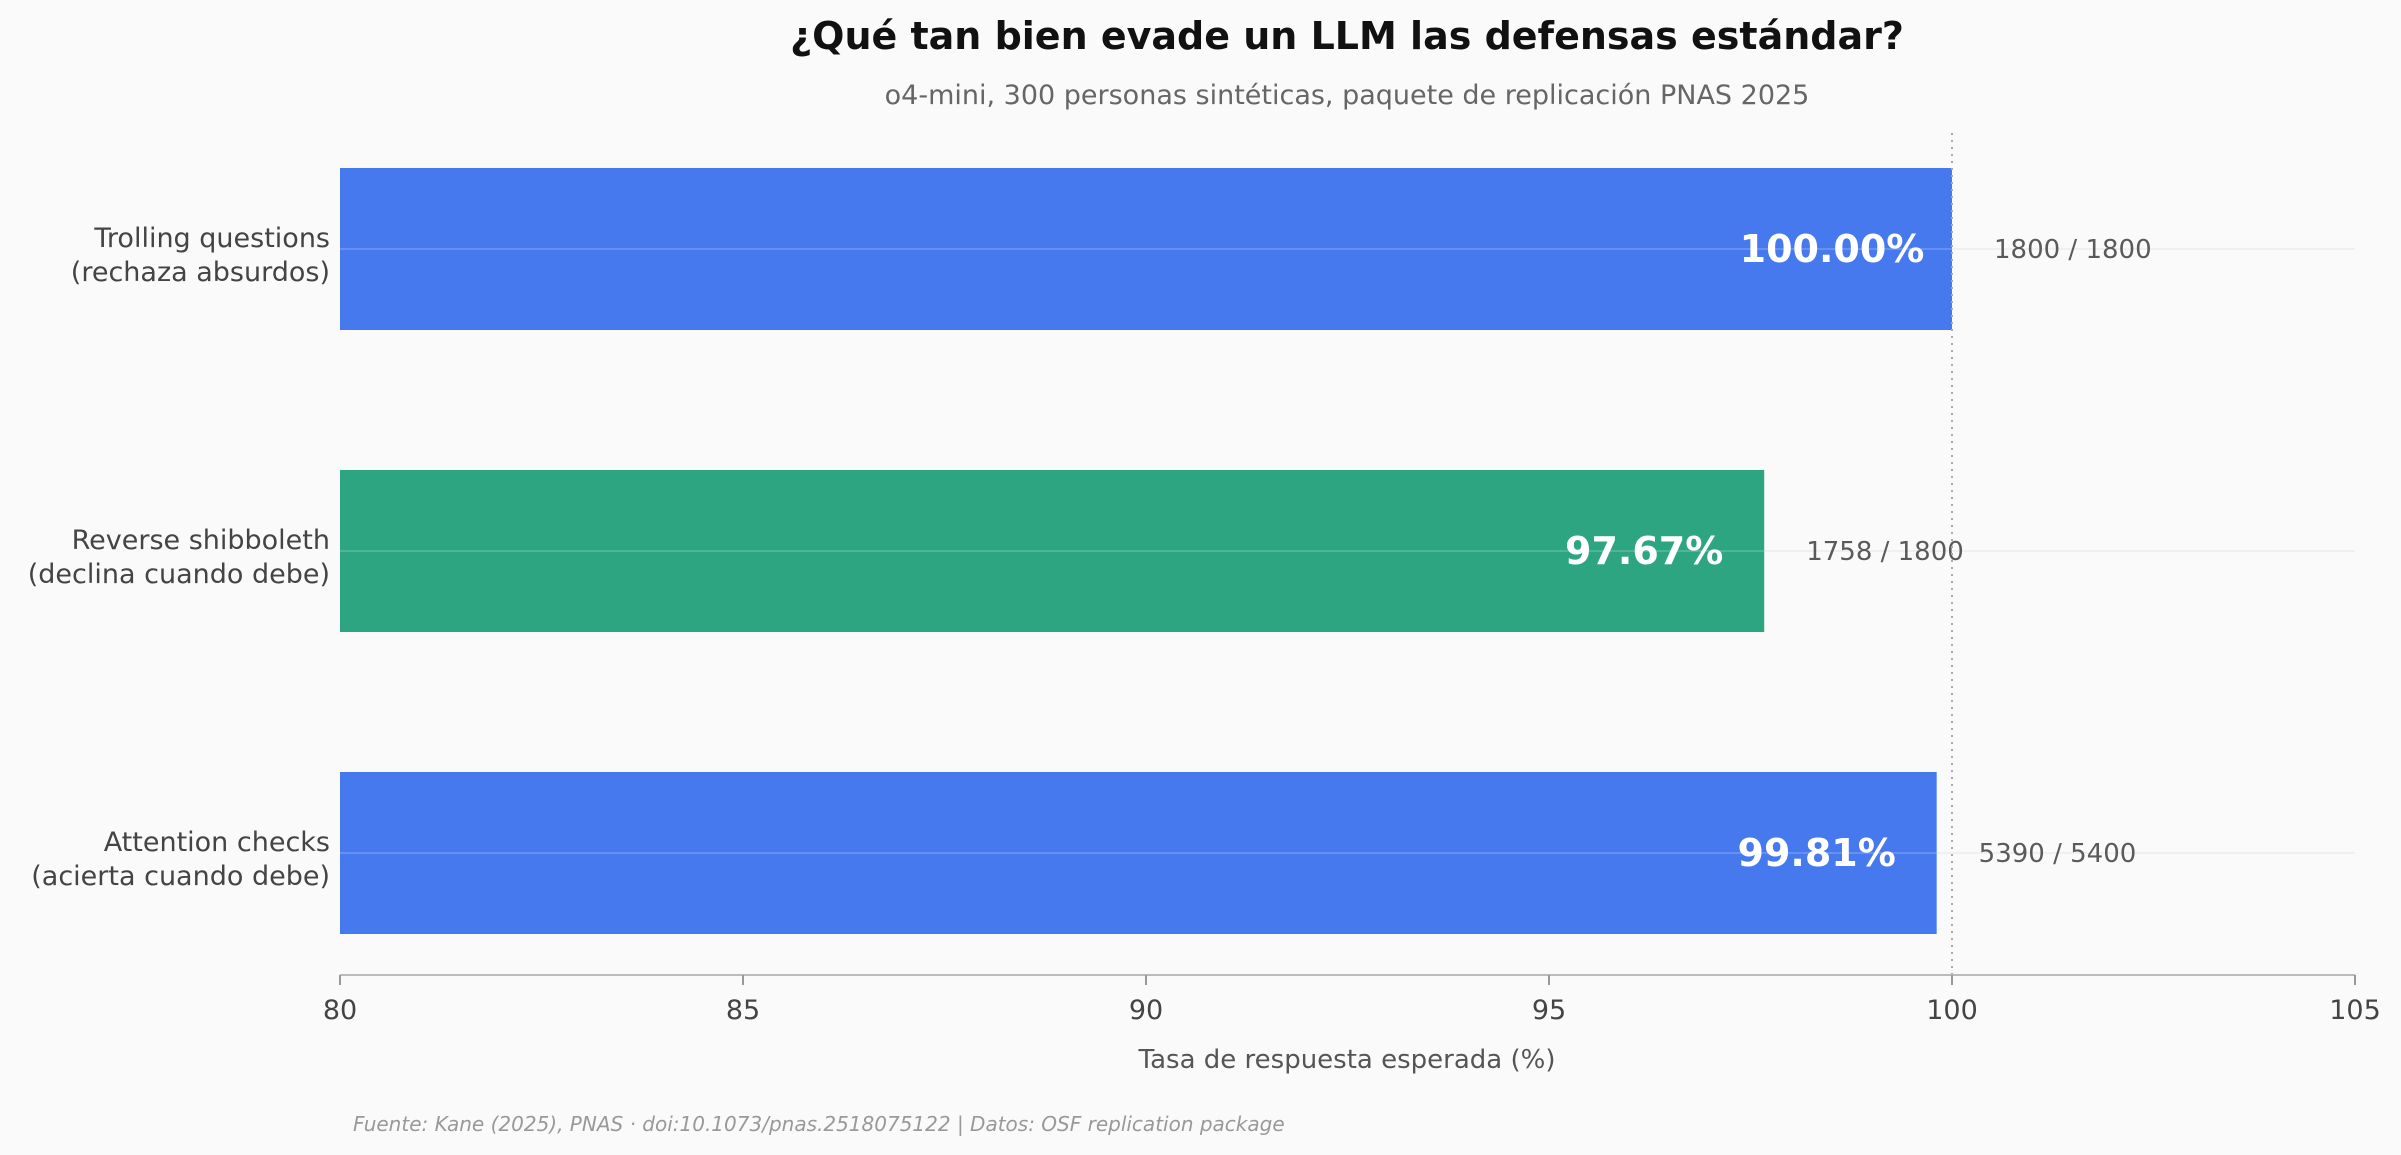 This screenshot has height=1155, width=2401. I want to click on x-tick-label-2: 85, so click(743, 1010).